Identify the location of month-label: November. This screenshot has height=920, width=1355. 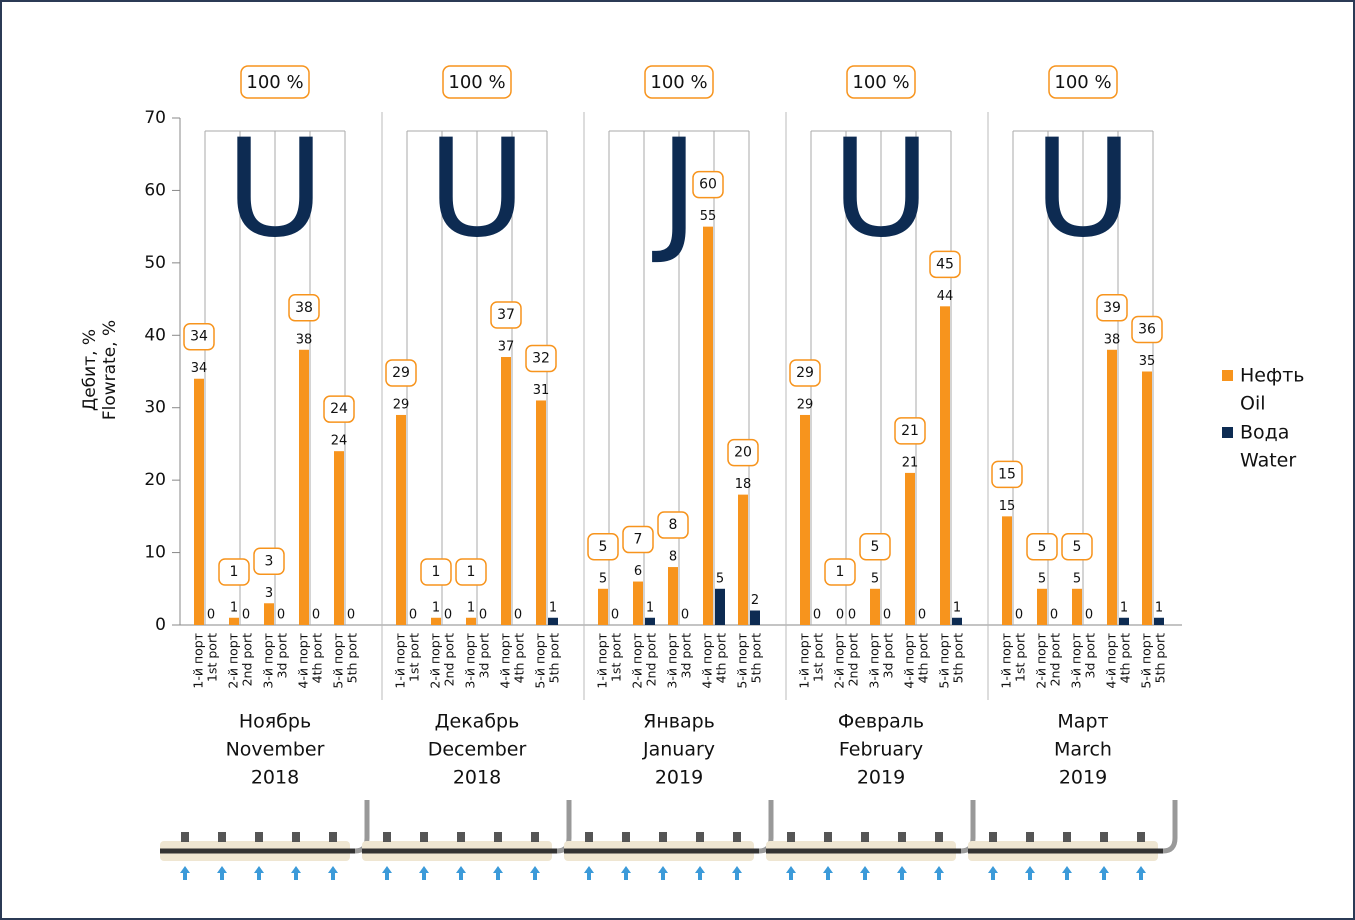
(275, 750).